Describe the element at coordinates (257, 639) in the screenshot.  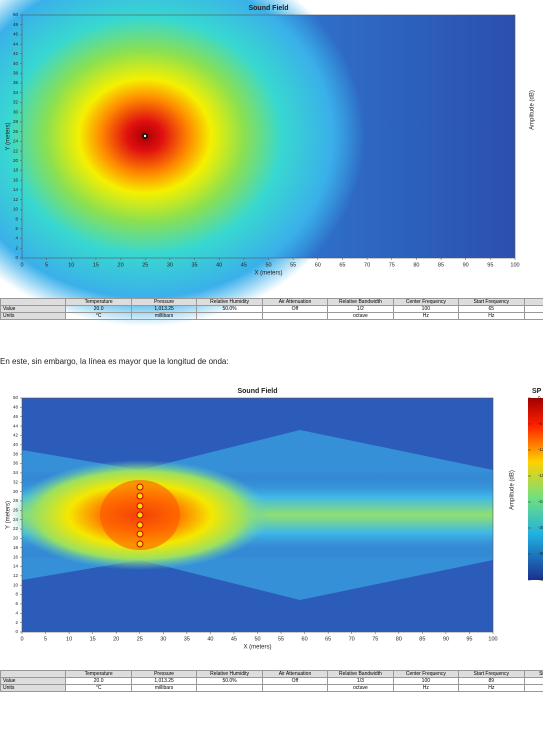
I see `x-tick-label: 50` at that location.